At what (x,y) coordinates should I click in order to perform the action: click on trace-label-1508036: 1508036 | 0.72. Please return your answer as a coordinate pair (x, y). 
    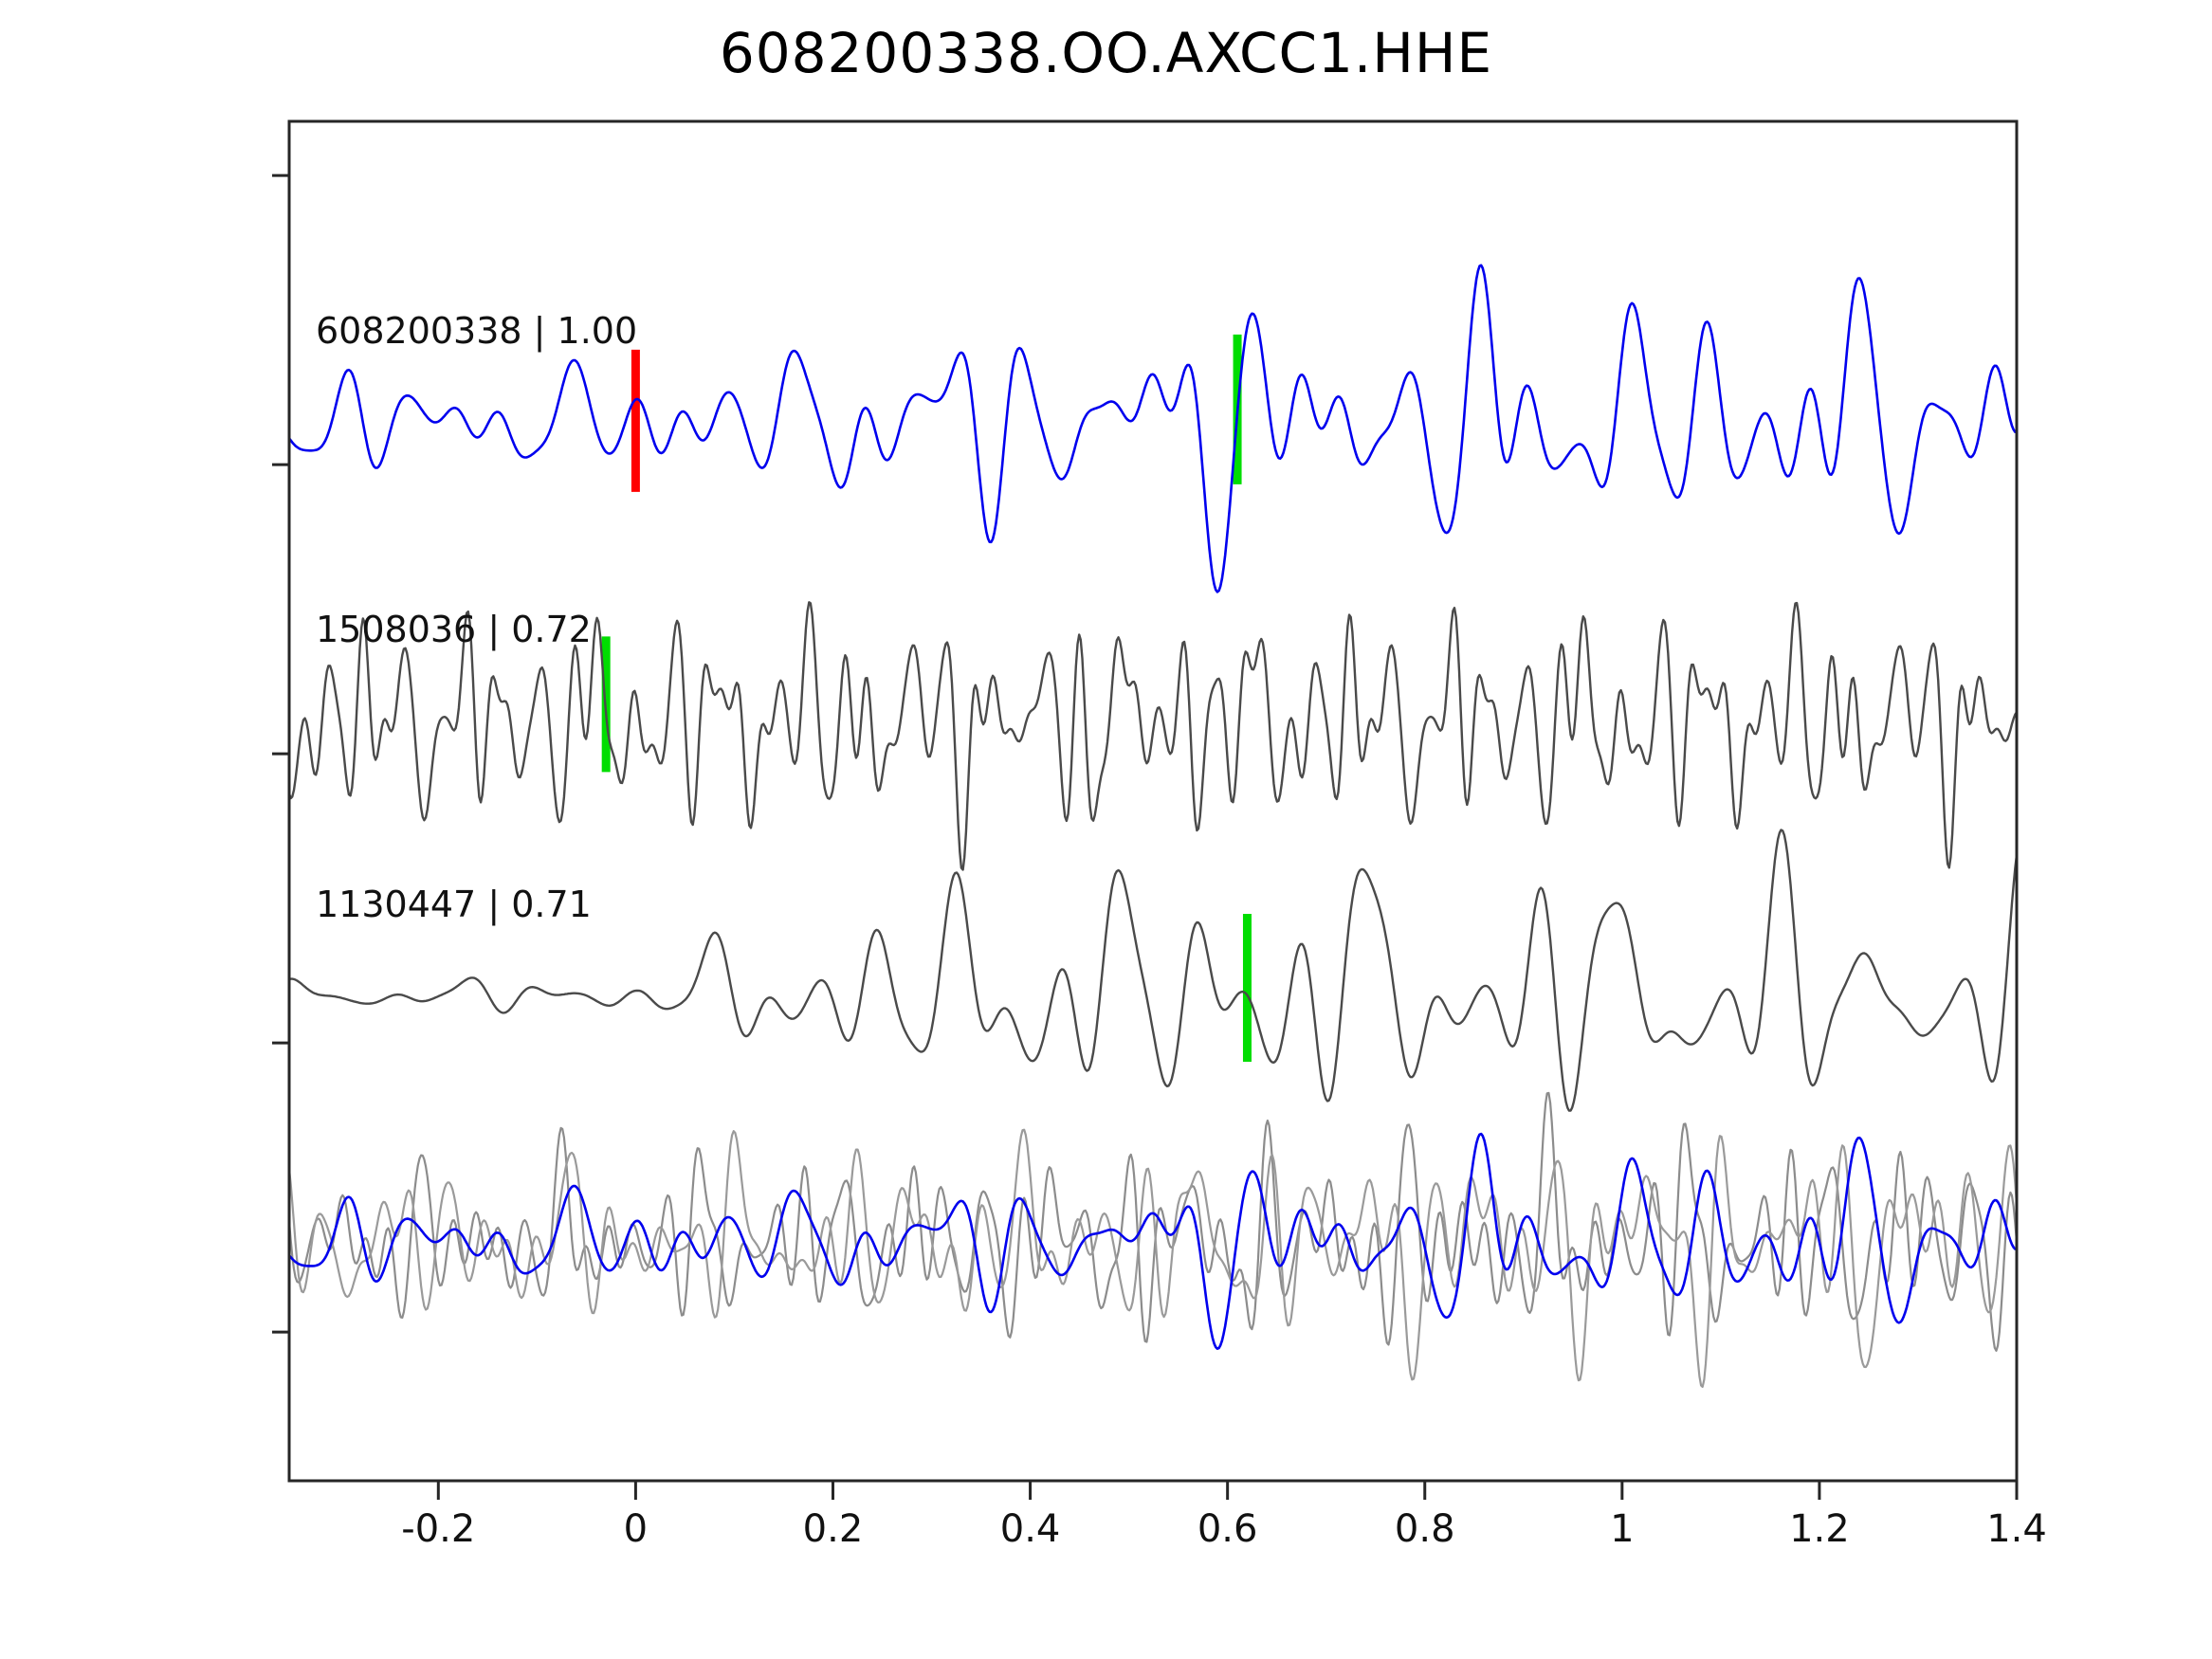
    Looking at the image, I should click on (454, 630).